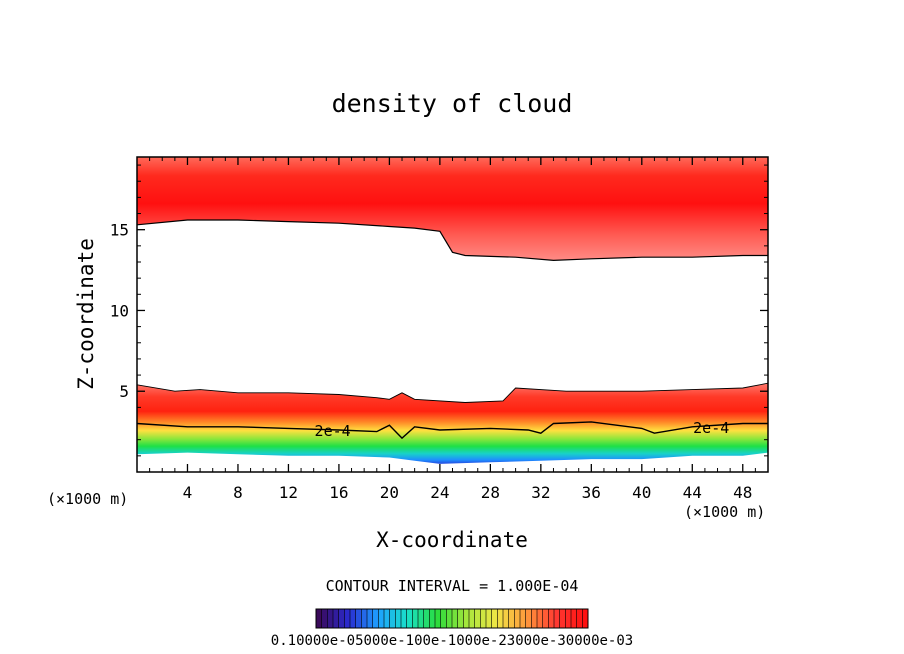 The image size is (904, 654). What do you see at coordinates (86, 314) in the screenshot?
I see `y-axis-label: Z-coordinate` at bounding box center [86, 314].